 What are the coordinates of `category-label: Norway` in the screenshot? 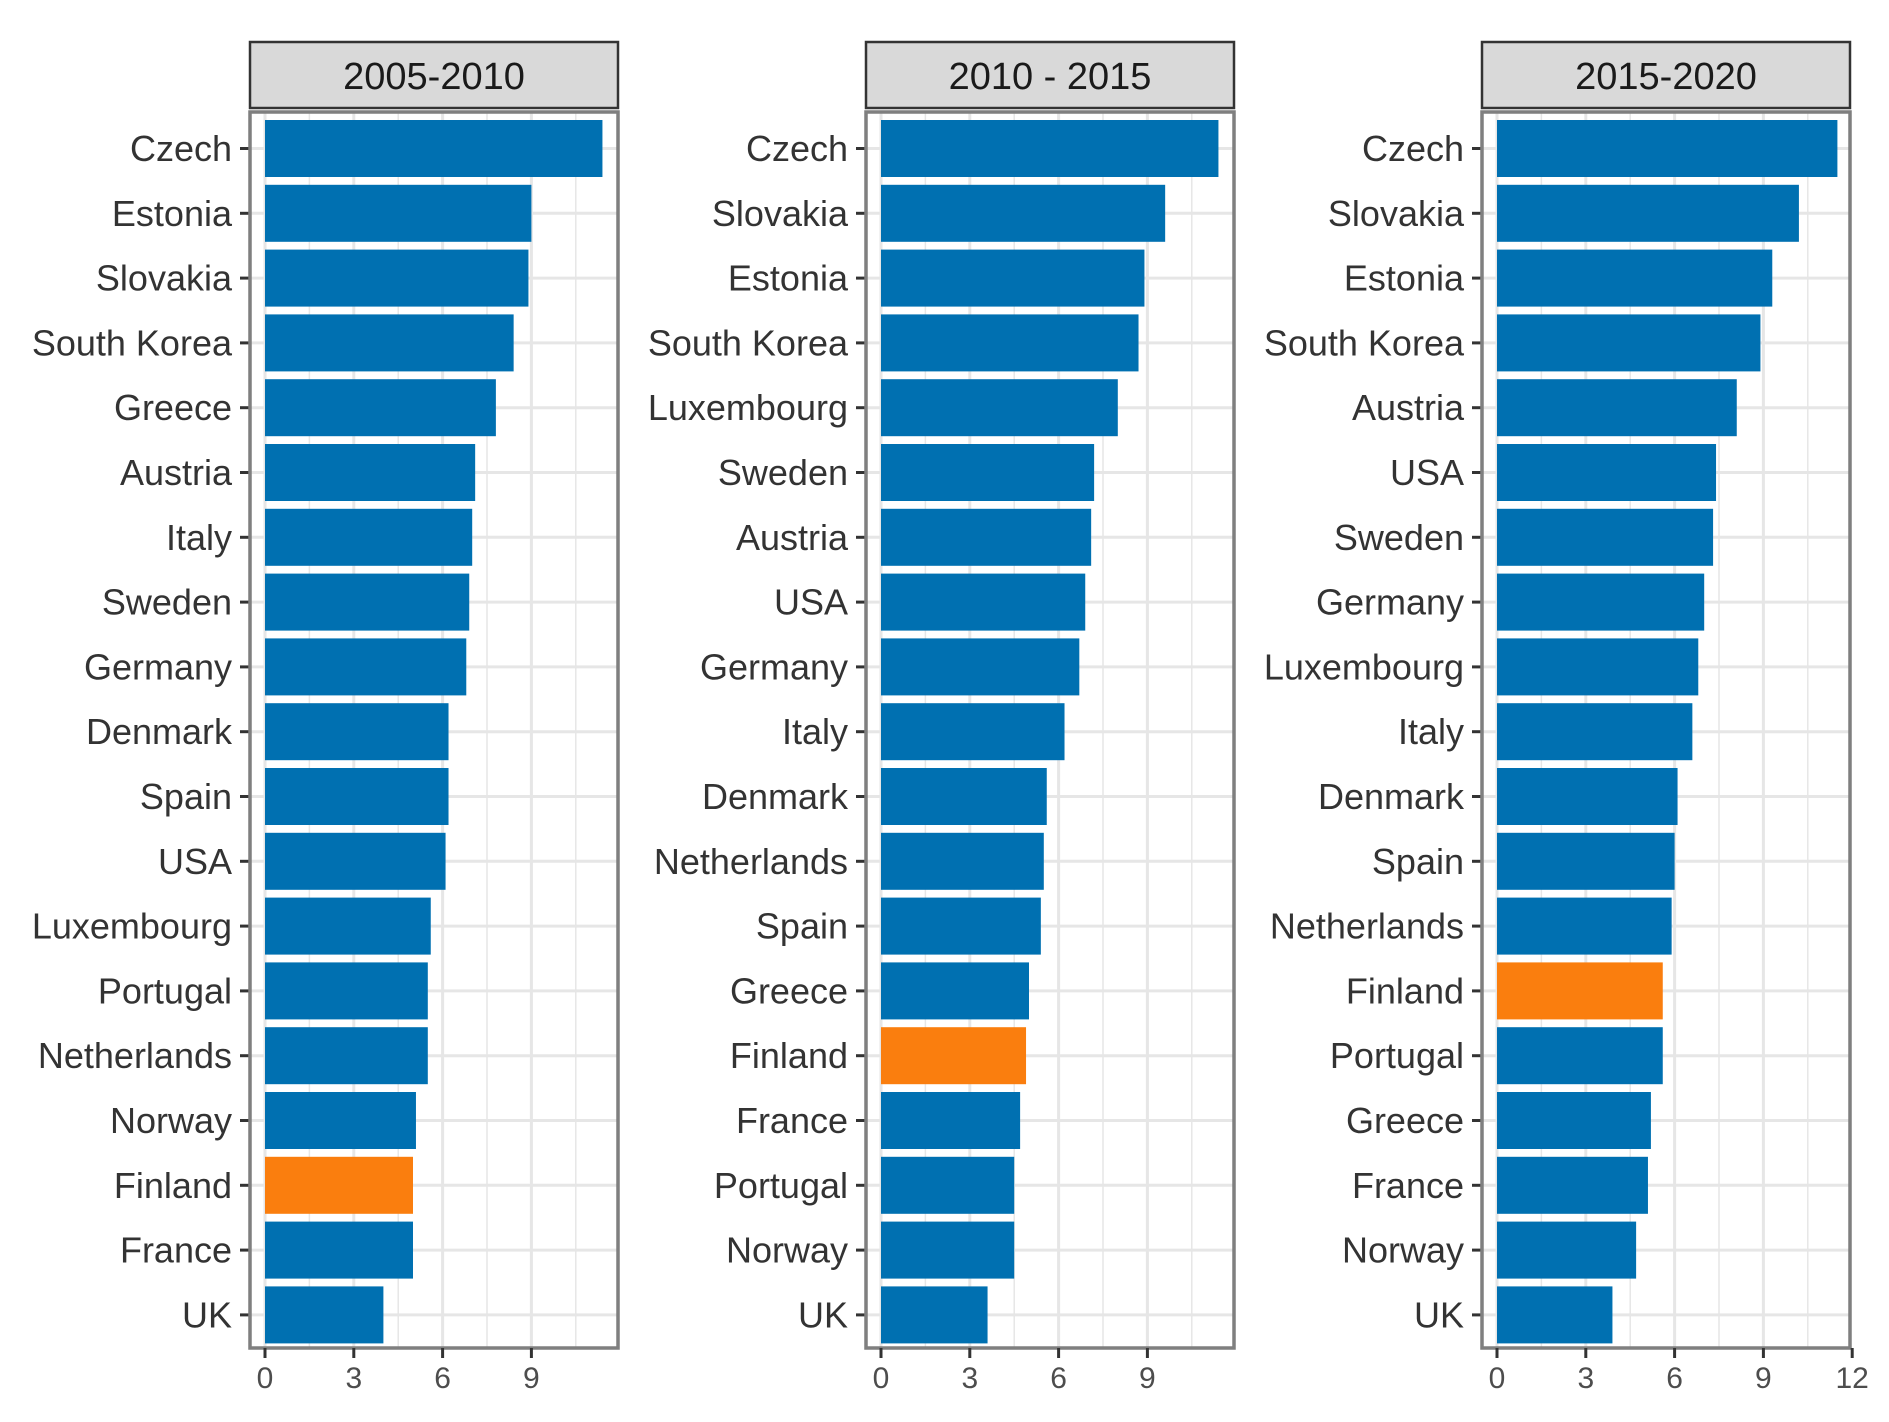 It's located at (1403, 1250).